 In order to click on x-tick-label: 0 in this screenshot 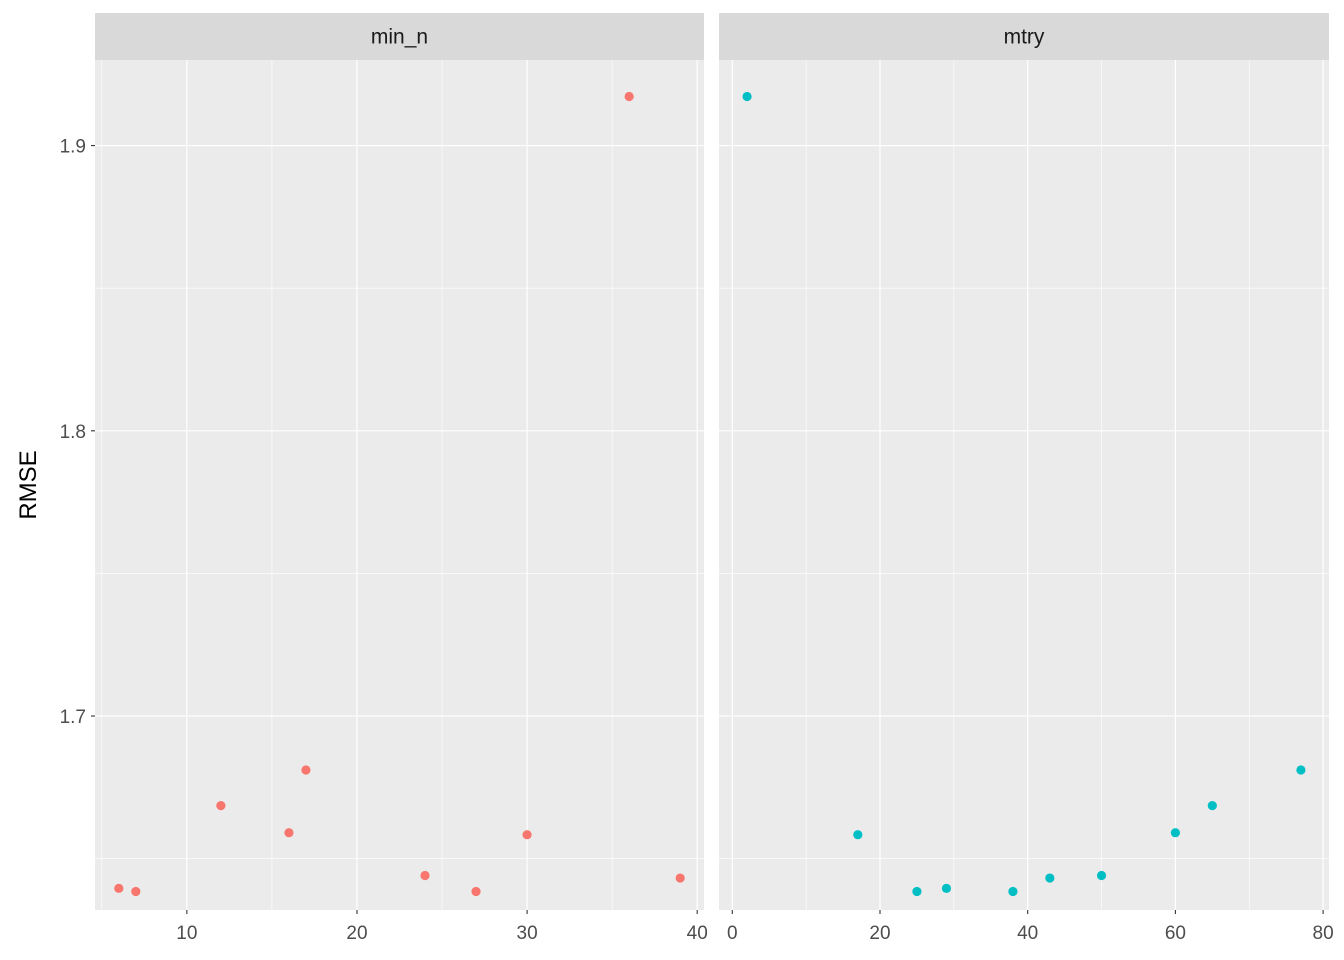, I will do `click(732, 933)`.